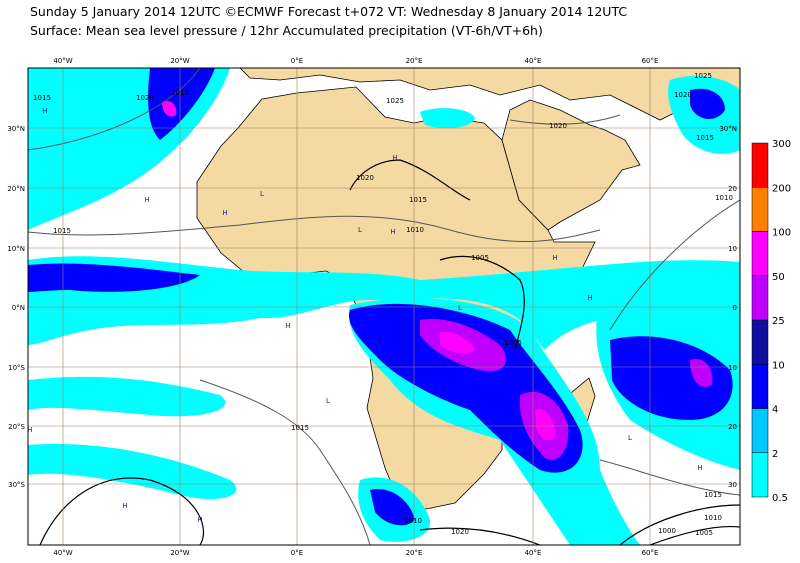 The width and height of the screenshot is (800, 563). Describe the element at coordinates (667, 531) in the screenshot. I see `isobar-label: 1000` at that location.